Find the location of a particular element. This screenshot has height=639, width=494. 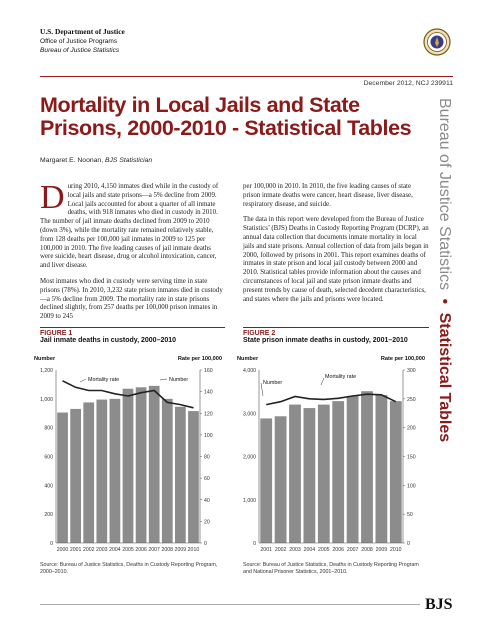

drop-cap: D is located at coordinates (52, 197).